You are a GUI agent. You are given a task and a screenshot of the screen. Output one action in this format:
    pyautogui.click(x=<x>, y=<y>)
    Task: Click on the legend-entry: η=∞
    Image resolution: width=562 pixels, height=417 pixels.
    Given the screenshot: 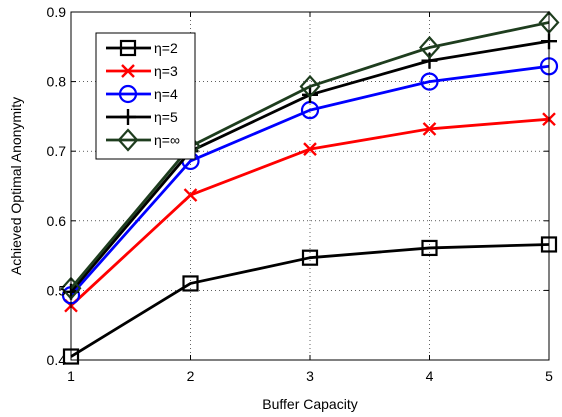 What is the action you would take?
    pyautogui.click(x=143, y=140)
    